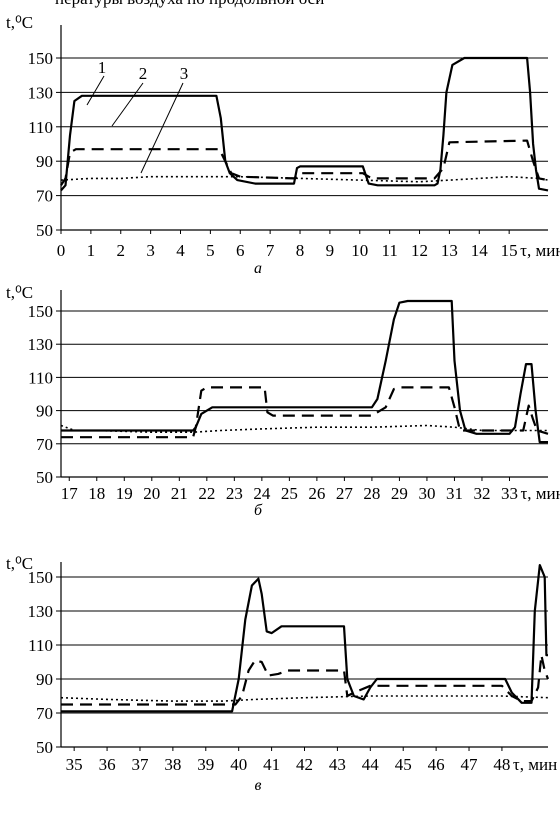 This screenshot has height=832, width=560. I want to click on x-tick-label-30: 30, so click(426, 493).